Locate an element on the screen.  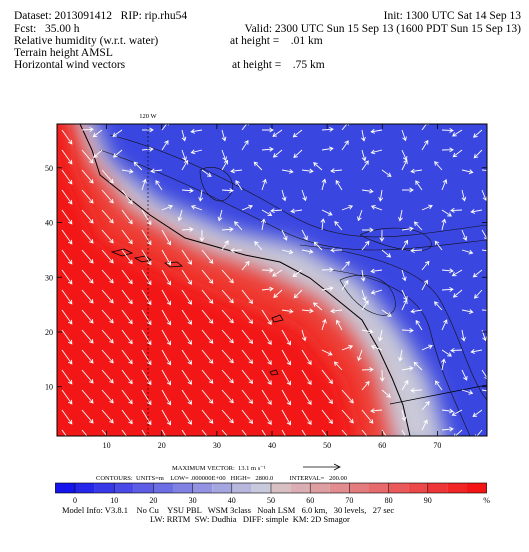
colorbar-label: 50 is located at coordinates (271, 500).